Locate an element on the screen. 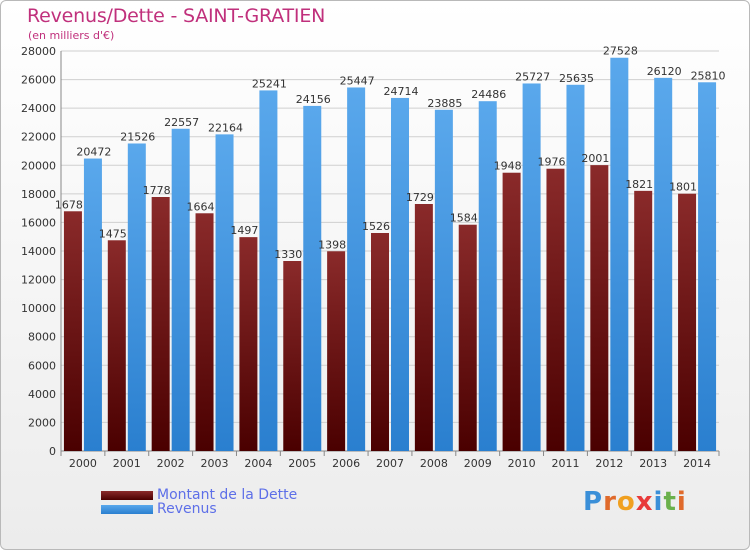  data-label-debt: 2001 is located at coordinates (595, 158).